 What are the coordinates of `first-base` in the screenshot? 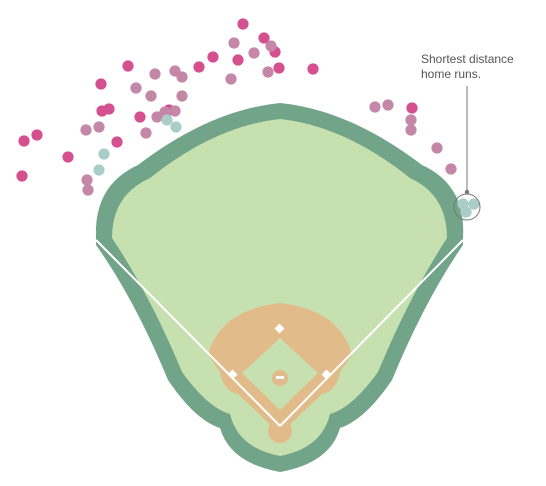 It's located at (326, 374).